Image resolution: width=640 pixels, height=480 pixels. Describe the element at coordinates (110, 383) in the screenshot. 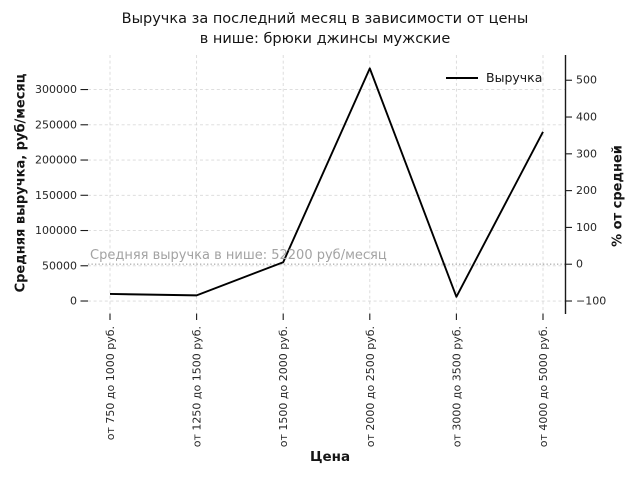

I see `x-tick-label: от 750 до 1000 руб.` at that location.